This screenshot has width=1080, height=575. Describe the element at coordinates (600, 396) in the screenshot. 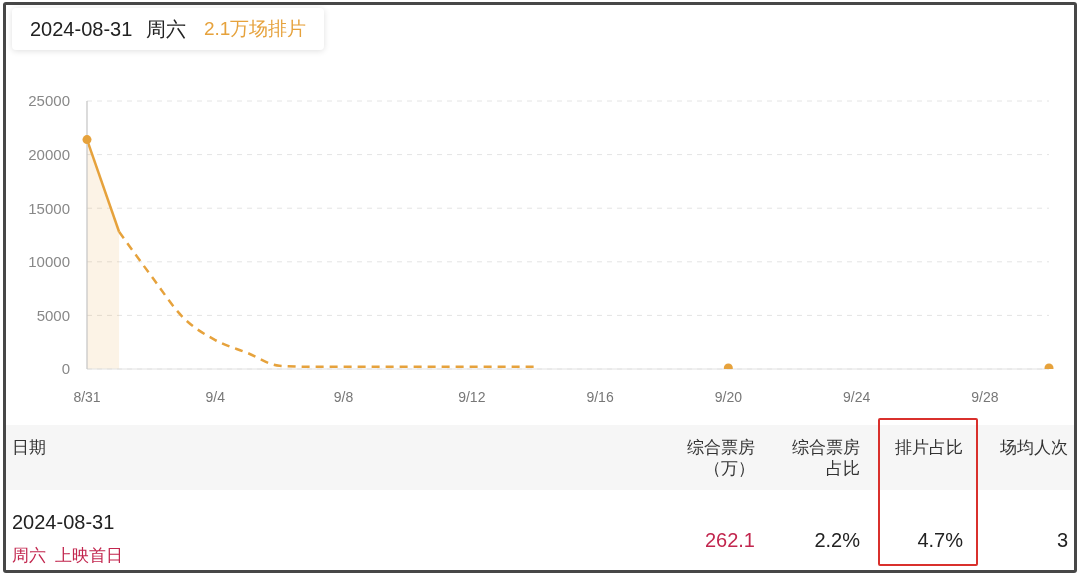

I see `x-tick-label: 9/16` at that location.